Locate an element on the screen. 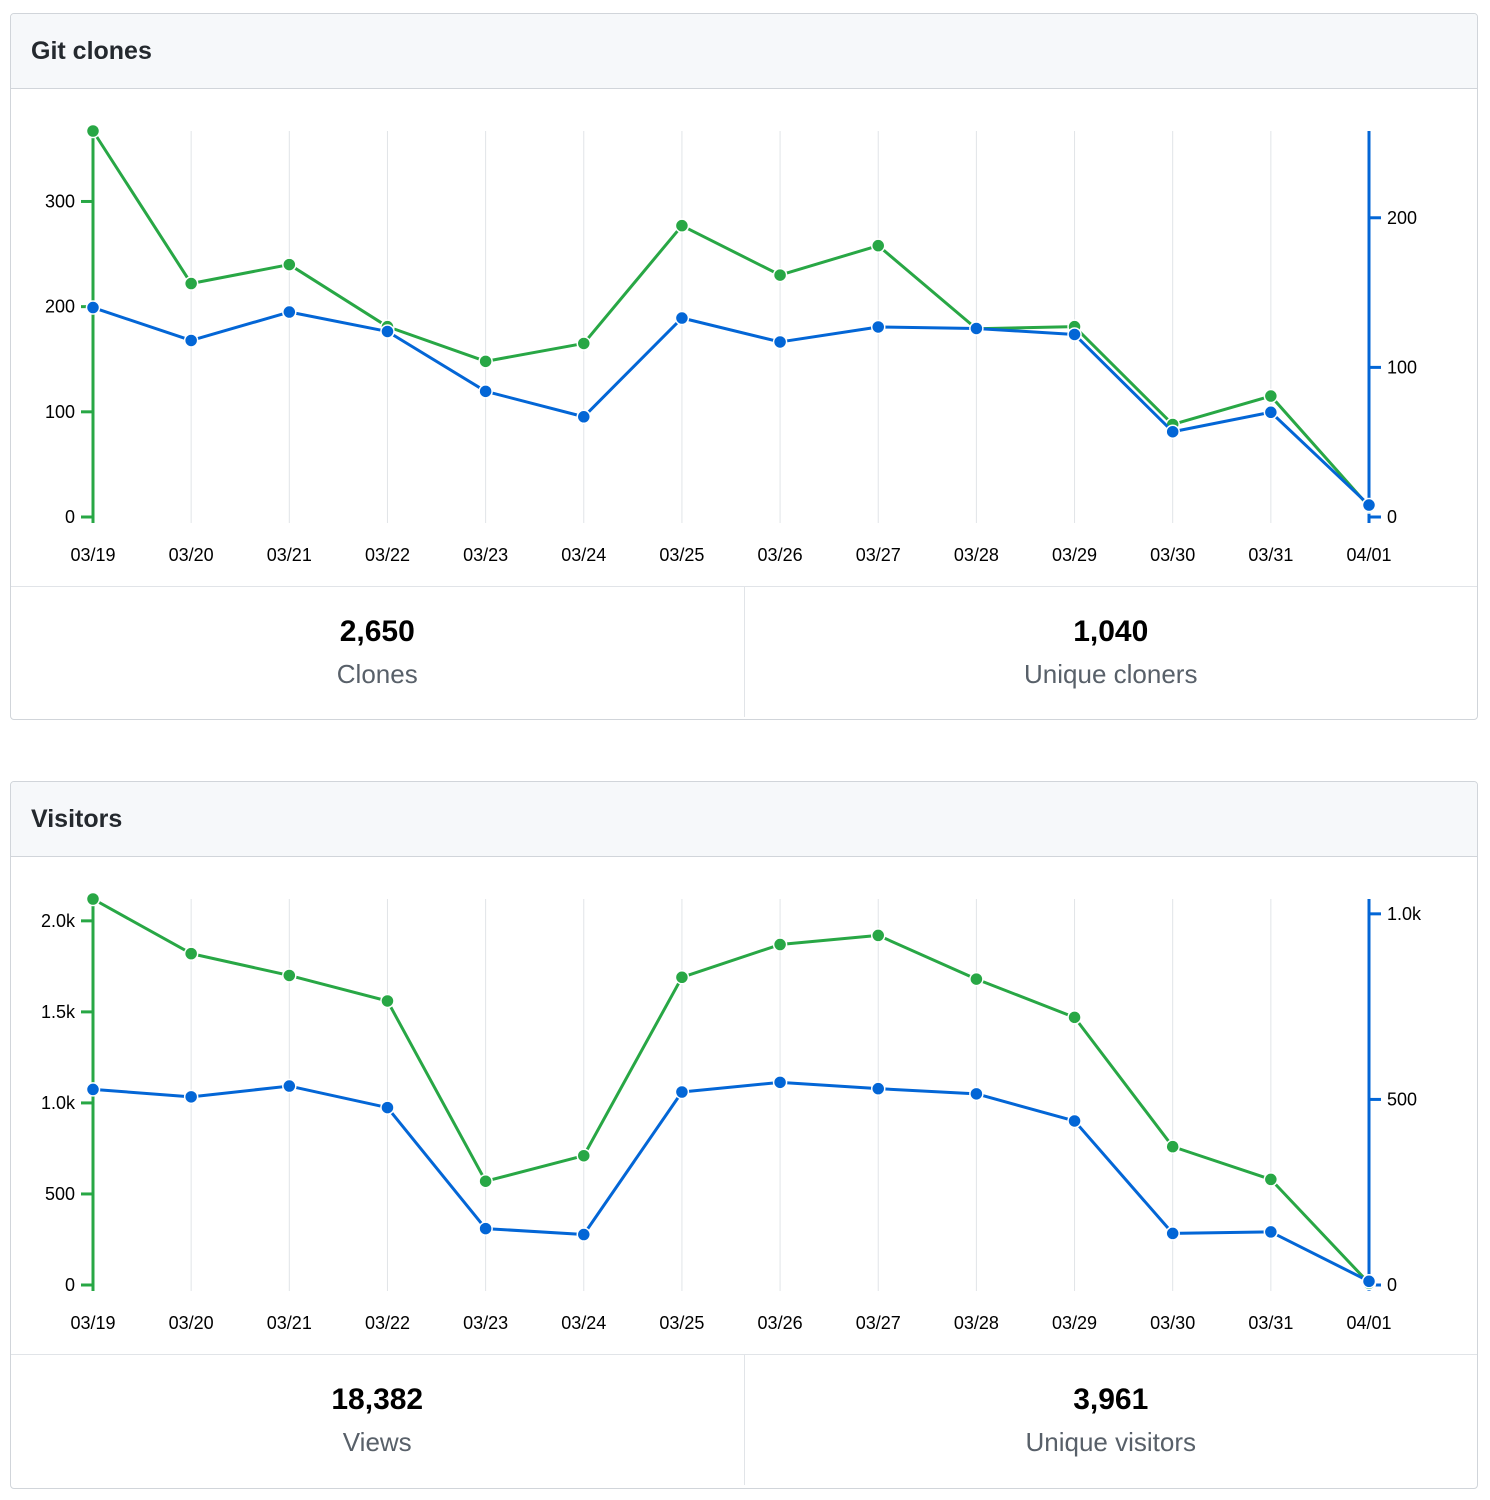  unique-visitors-stat: 3,961 Unique visitors is located at coordinates (1110, 1420).